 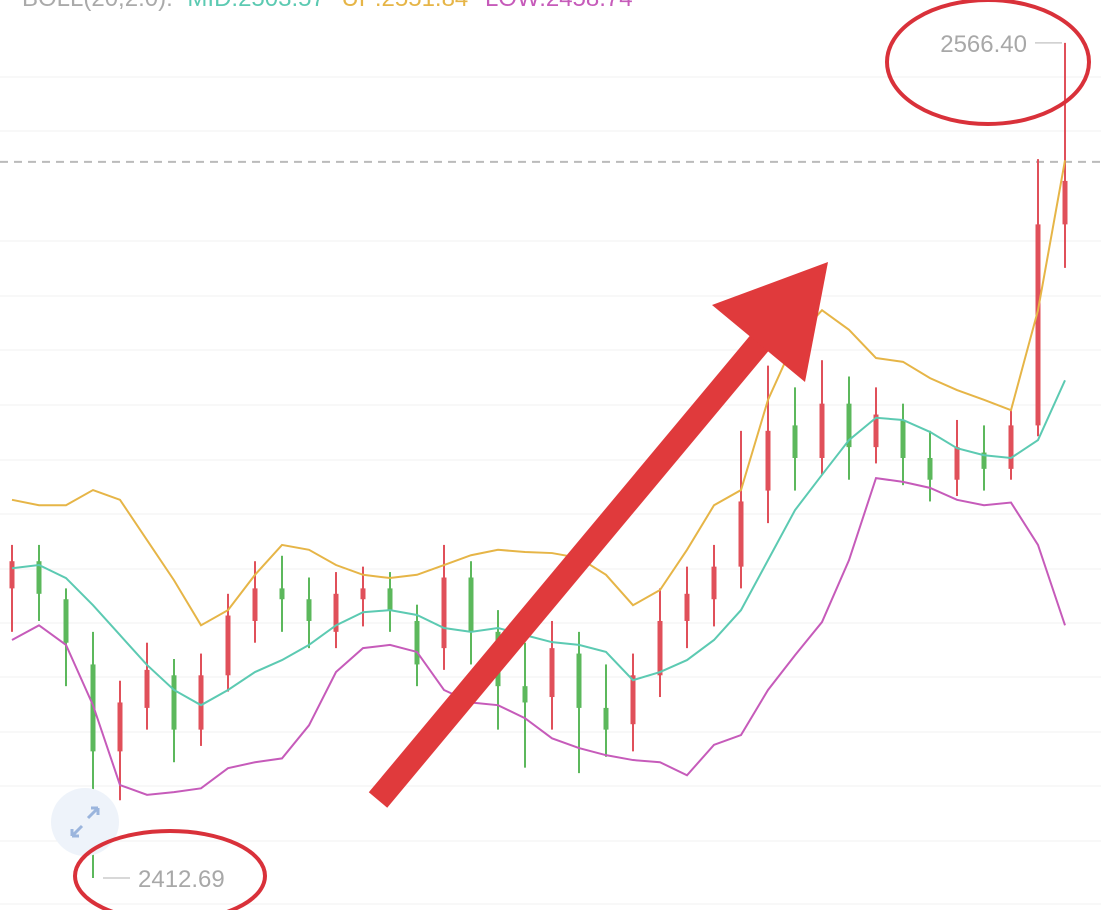 What do you see at coordinates (559, 6) in the screenshot?
I see `indicator-low: LOW:2458.74` at bounding box center [559, 6].